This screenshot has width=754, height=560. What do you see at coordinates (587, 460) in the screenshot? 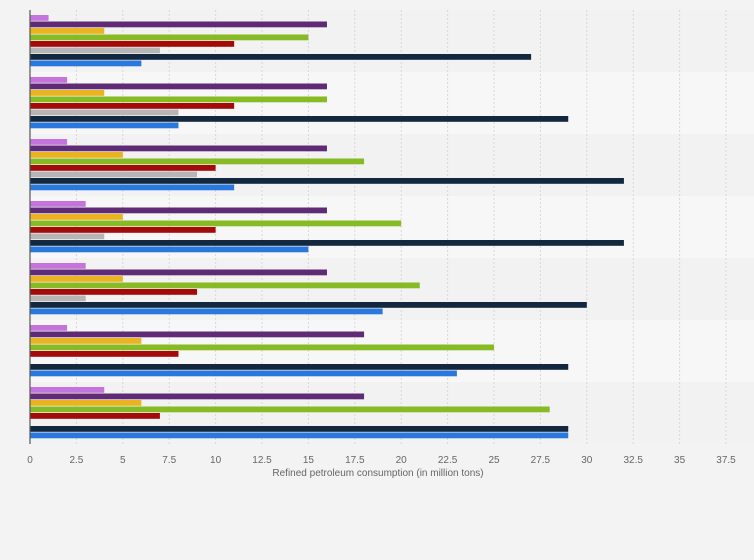
I see `x-tick-label: 30` at bounding box center [587, 460].